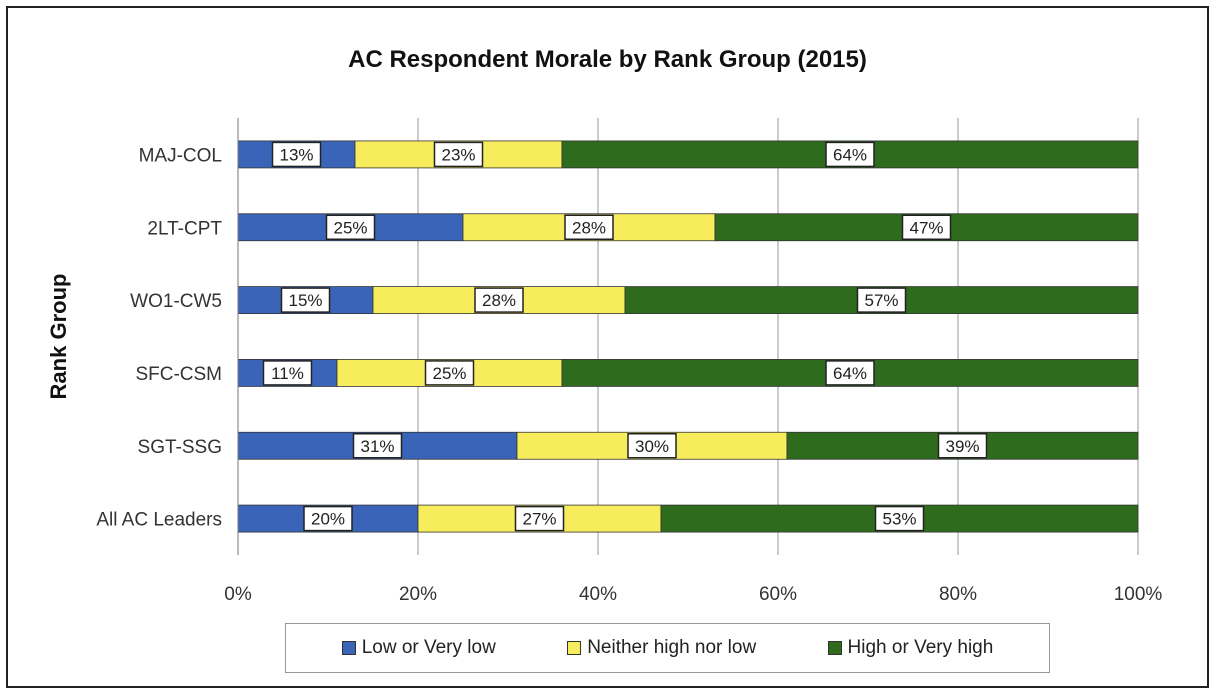 Image resolution: width=1215 pixels, height=694 pixels. I want to click on x-tick-label: 80%, so click(958, 594).